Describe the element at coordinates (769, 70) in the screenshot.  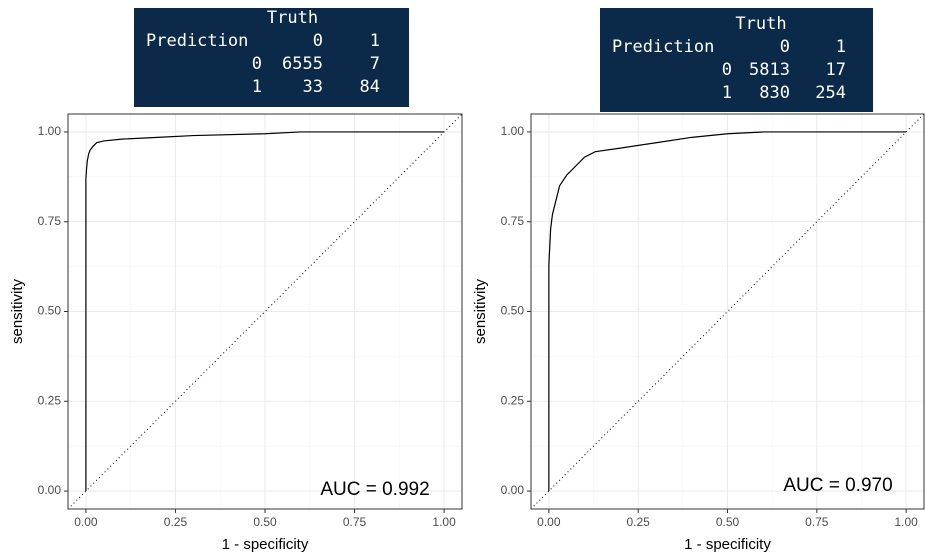
I see `matrix-cell: 5813` at that location.